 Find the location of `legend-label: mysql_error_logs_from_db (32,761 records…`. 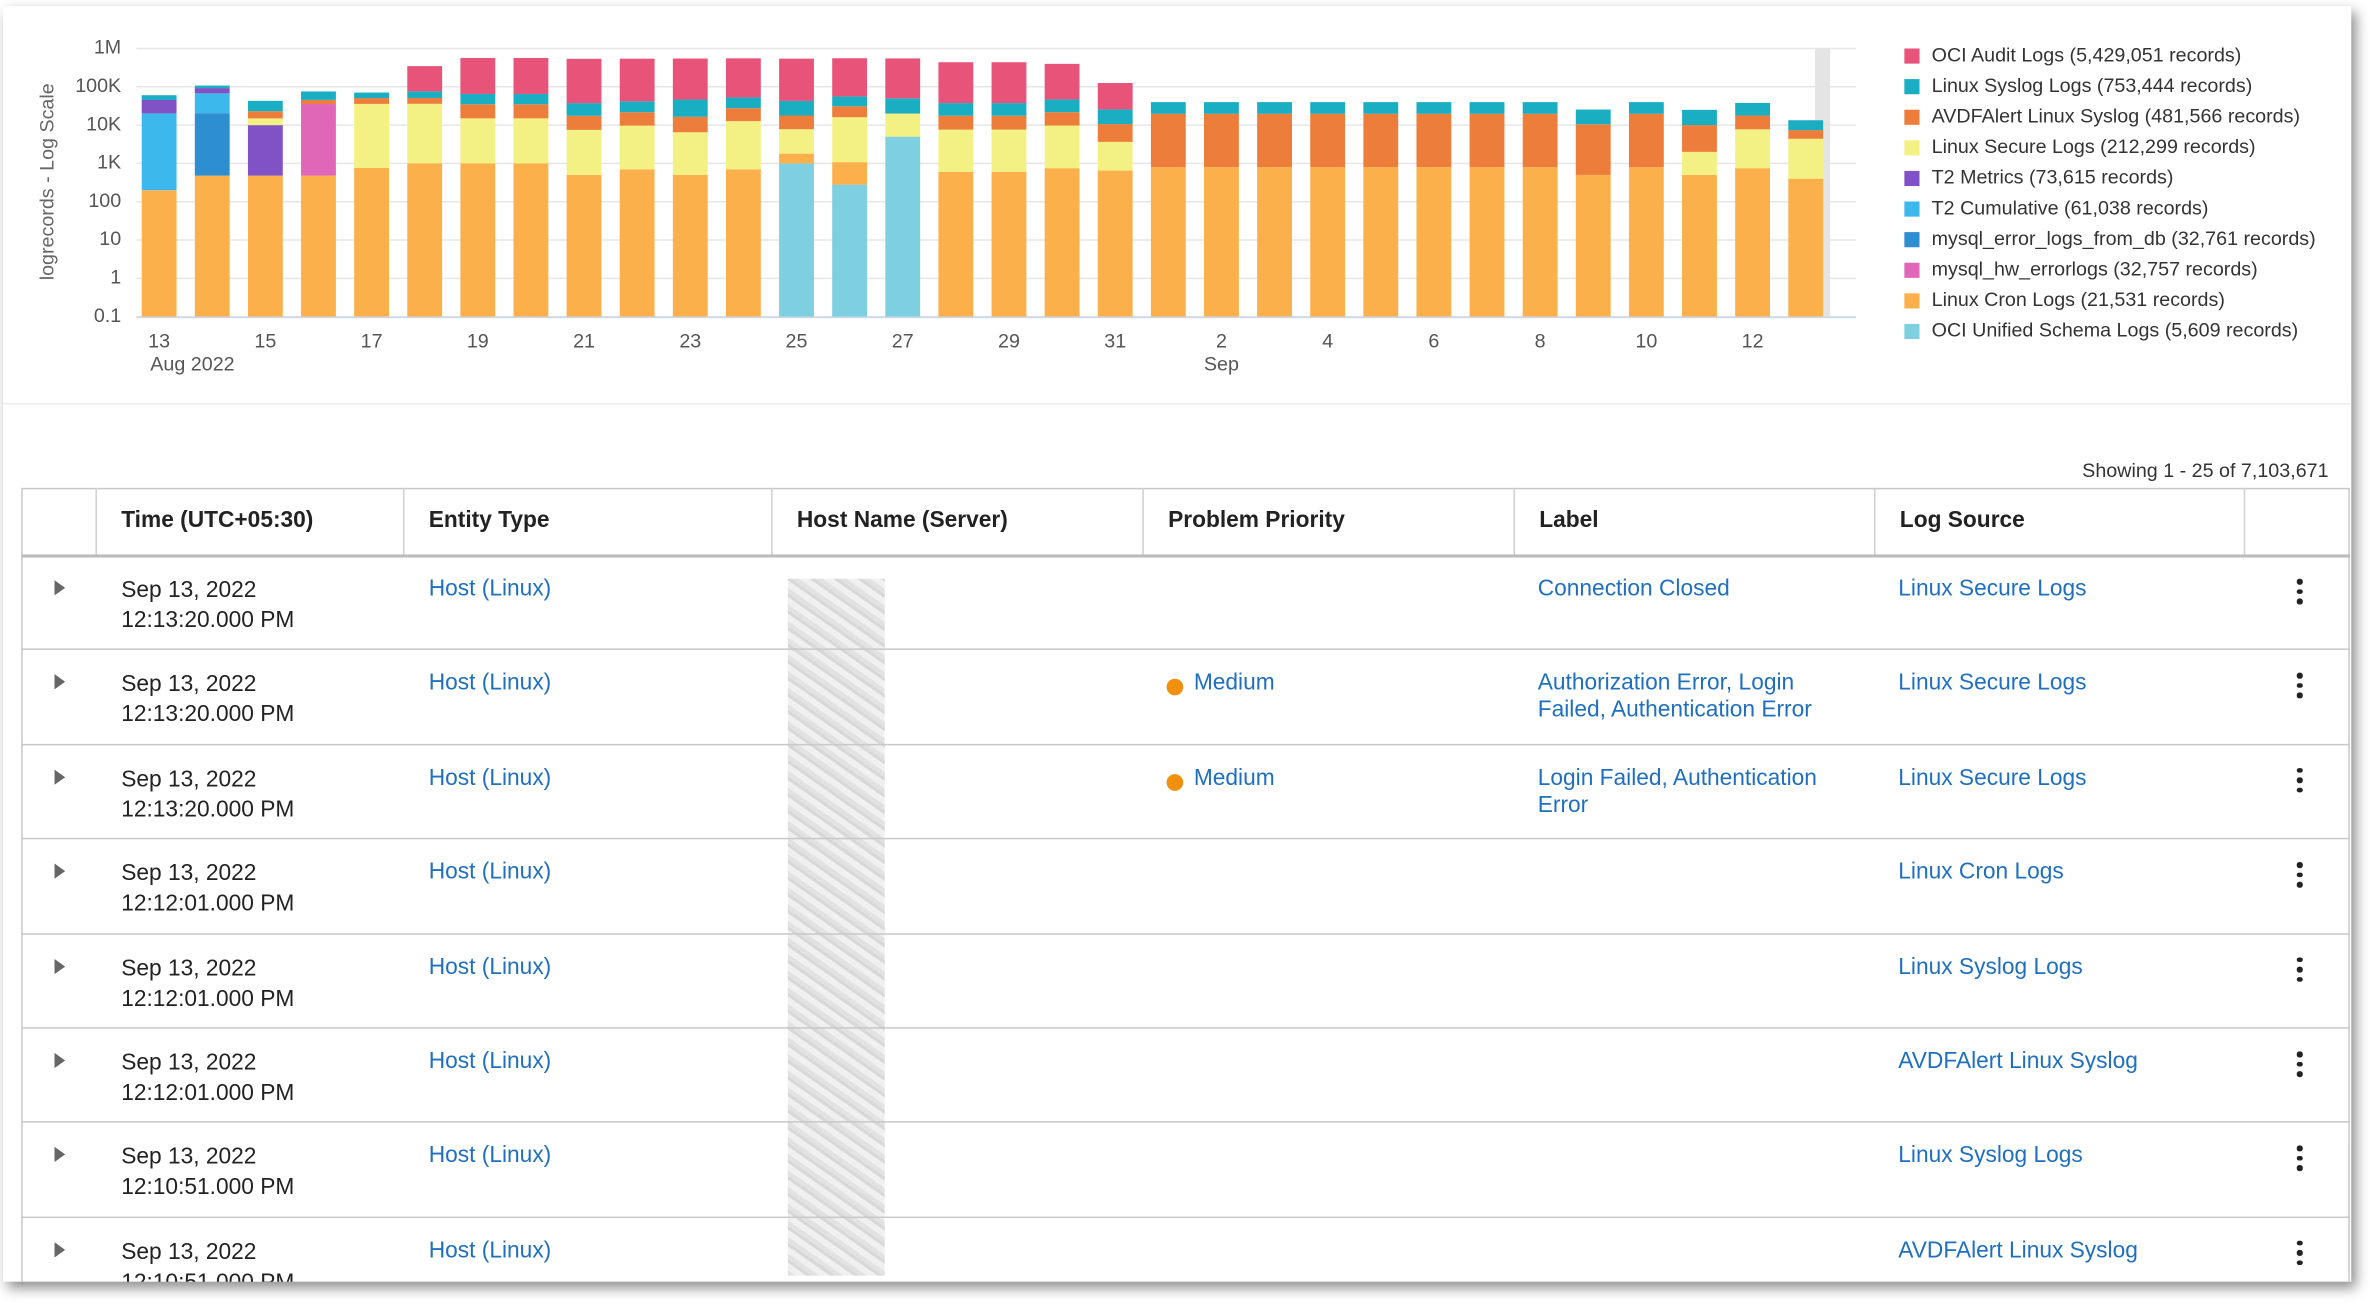

legend-label: mysql_error_logs_from_db (32,761 records… is located at coordinates (2124, 239).